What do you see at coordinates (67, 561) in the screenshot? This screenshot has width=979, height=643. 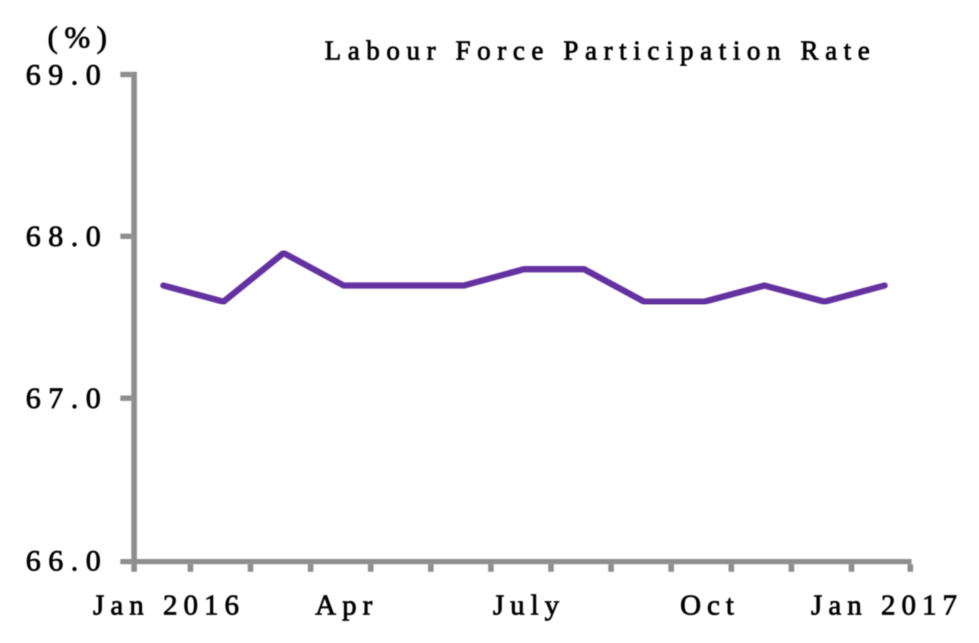 I see `svg-text: 66.0` at bounding box center [67, 561].